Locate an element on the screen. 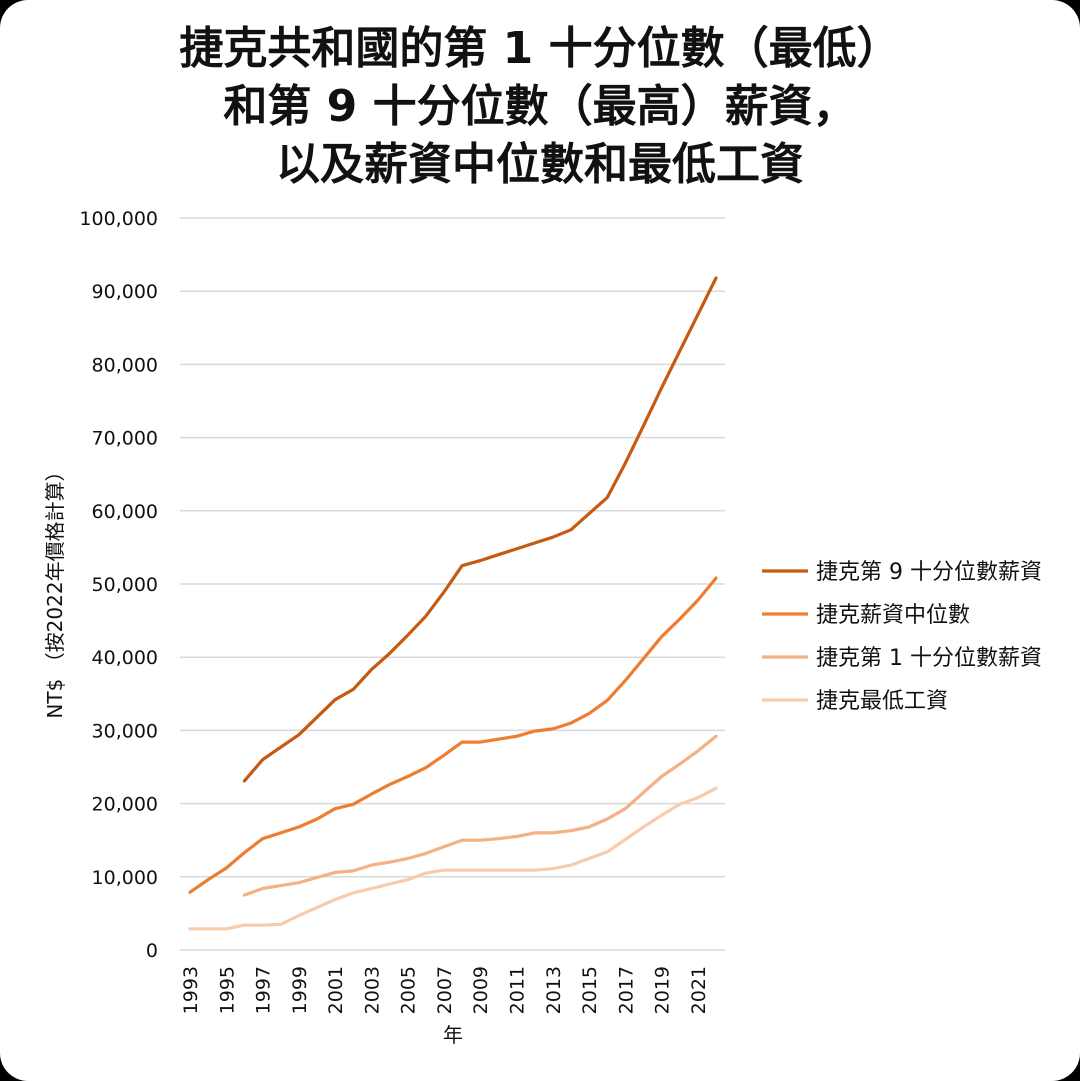 The image size is (1080, 1081). chart-title-line-1: 捷克共和國的第 1 十分位數（最低） is located at coordinates (540, 48).